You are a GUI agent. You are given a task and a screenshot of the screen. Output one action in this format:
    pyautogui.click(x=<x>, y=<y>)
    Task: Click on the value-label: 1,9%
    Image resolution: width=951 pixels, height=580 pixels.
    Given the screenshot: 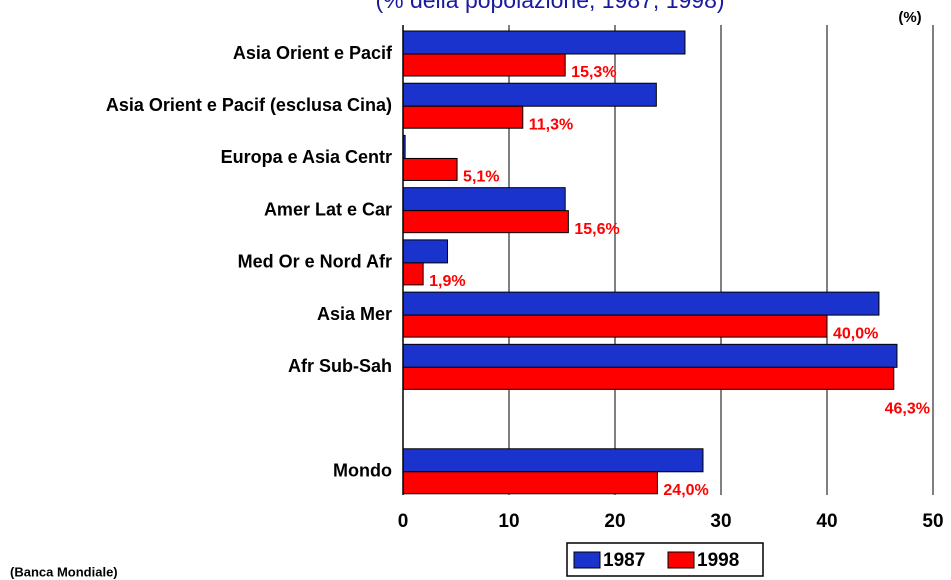 What is the action you would take?
    pyautogui.click(x=447, y=281)
    